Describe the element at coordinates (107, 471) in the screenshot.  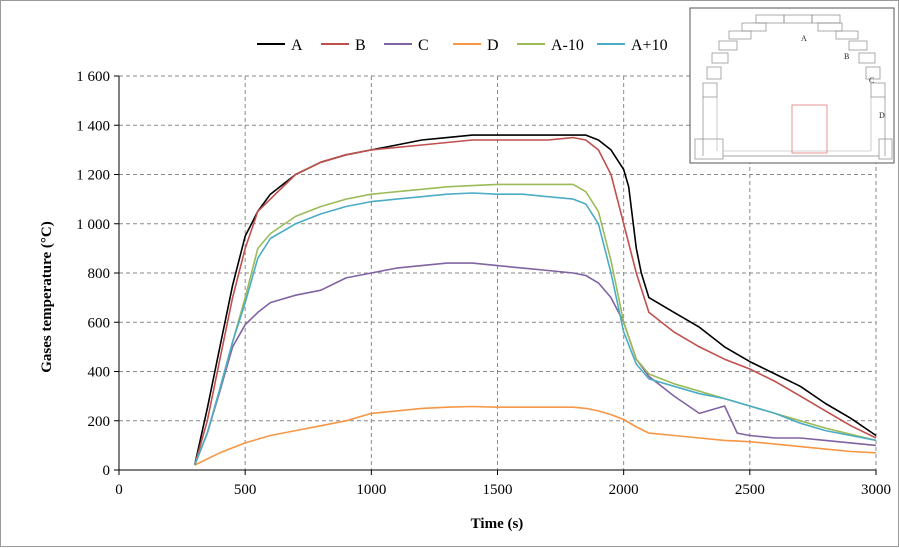
I see `y-tick-label: 0` at that location.